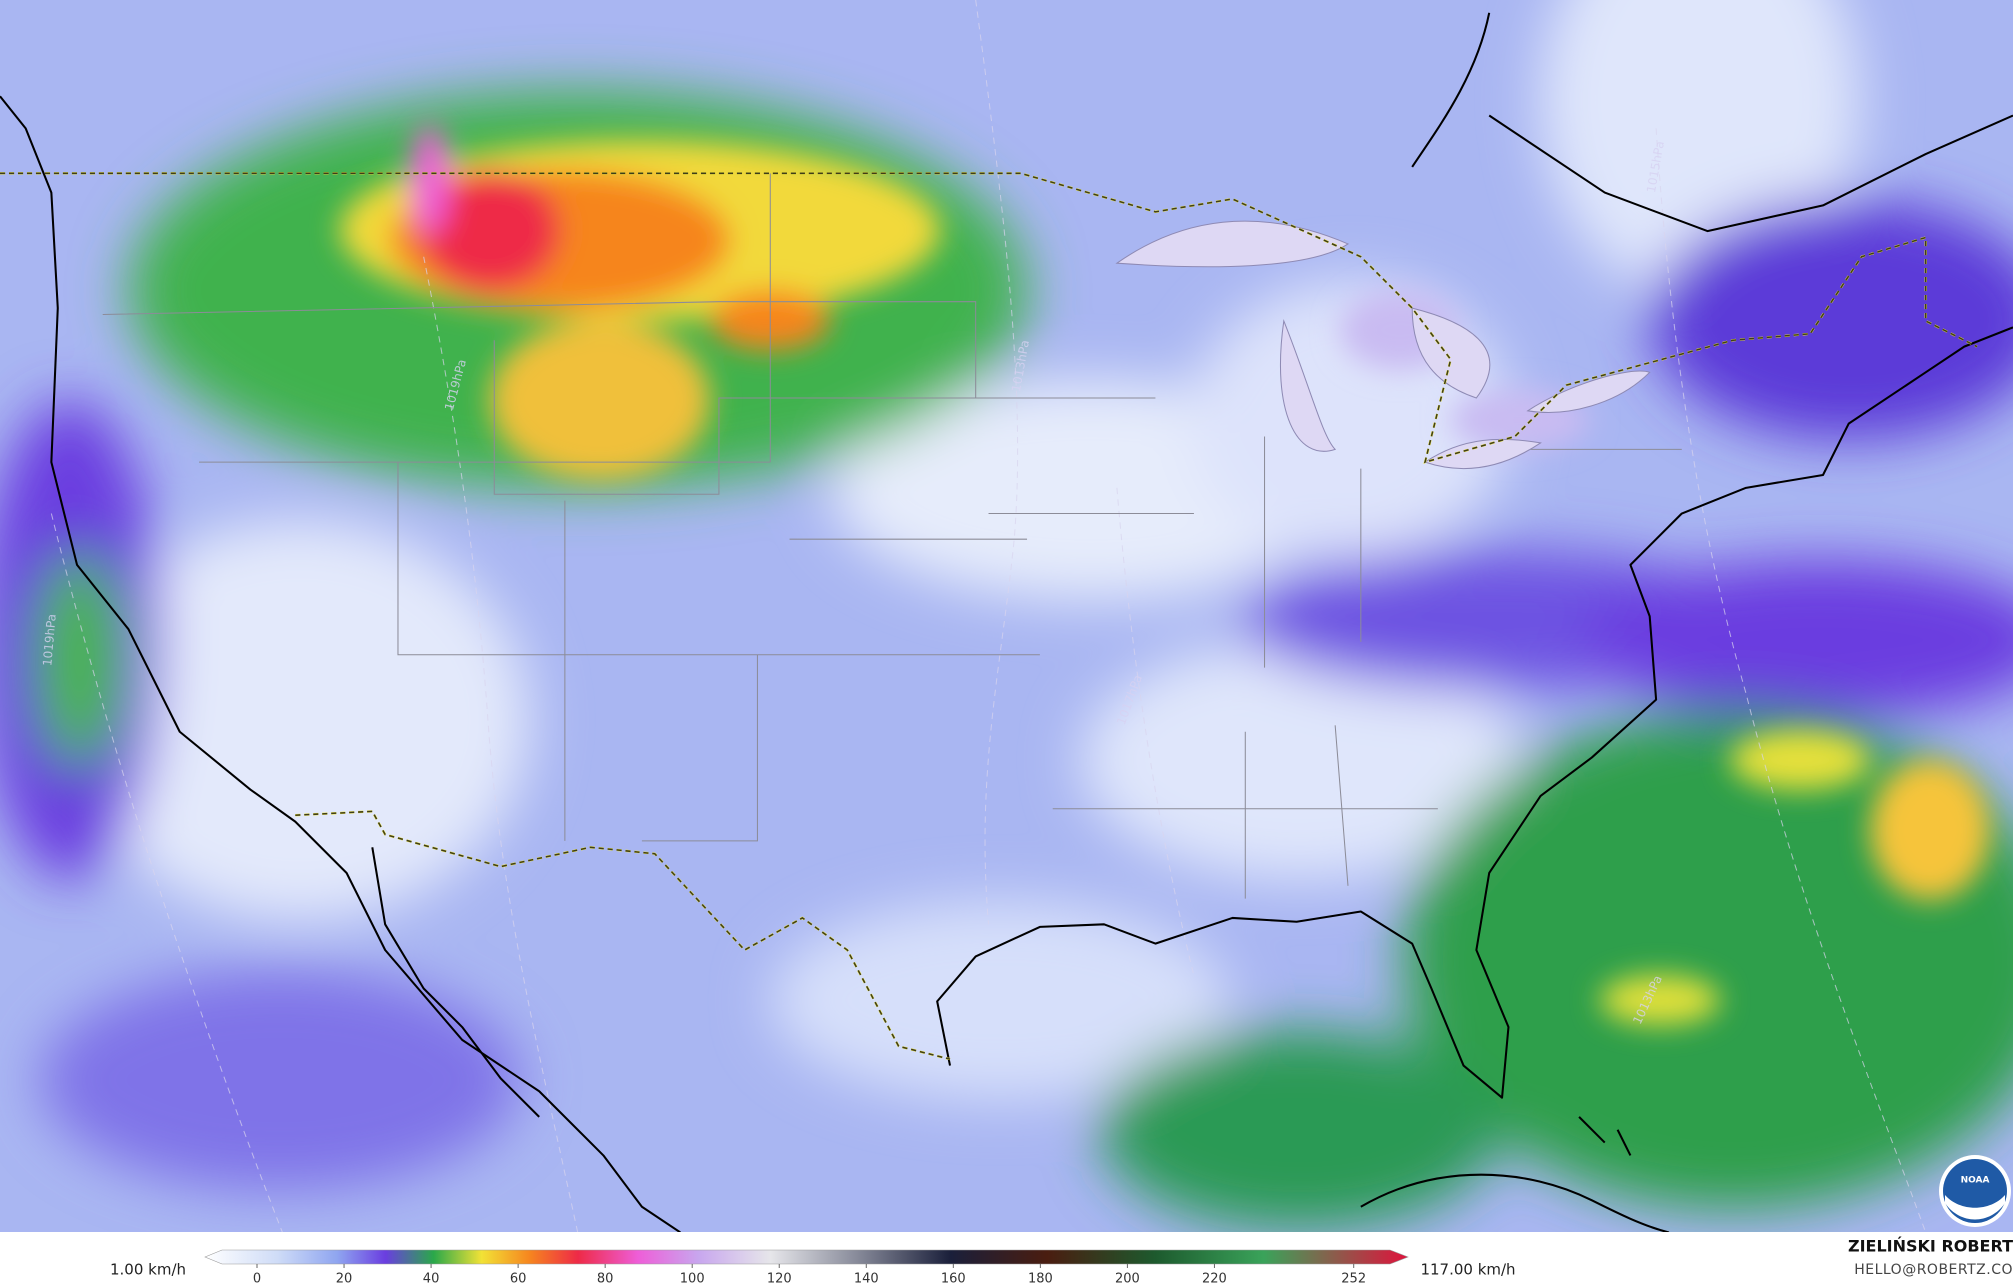 The image size is (2013, 1287). Describe the element at coordinates (1214, 1279) in the screenshot. I see `colorbar-tick-label: 220` at that location.